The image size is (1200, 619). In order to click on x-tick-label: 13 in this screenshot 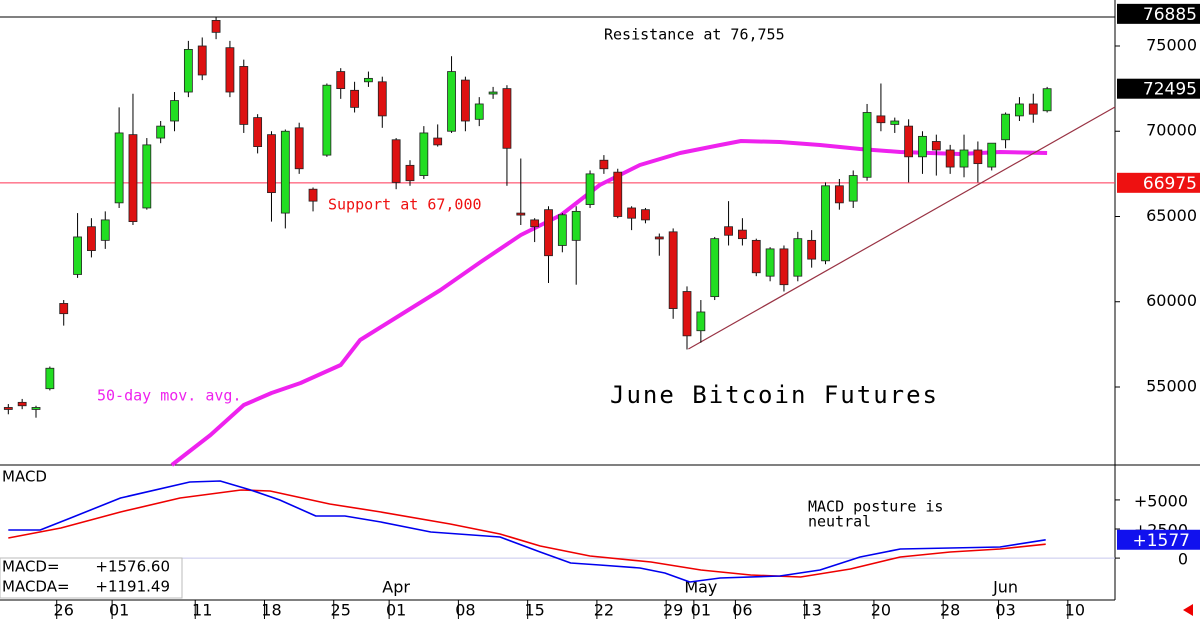, I will do `click(811, 610)`.